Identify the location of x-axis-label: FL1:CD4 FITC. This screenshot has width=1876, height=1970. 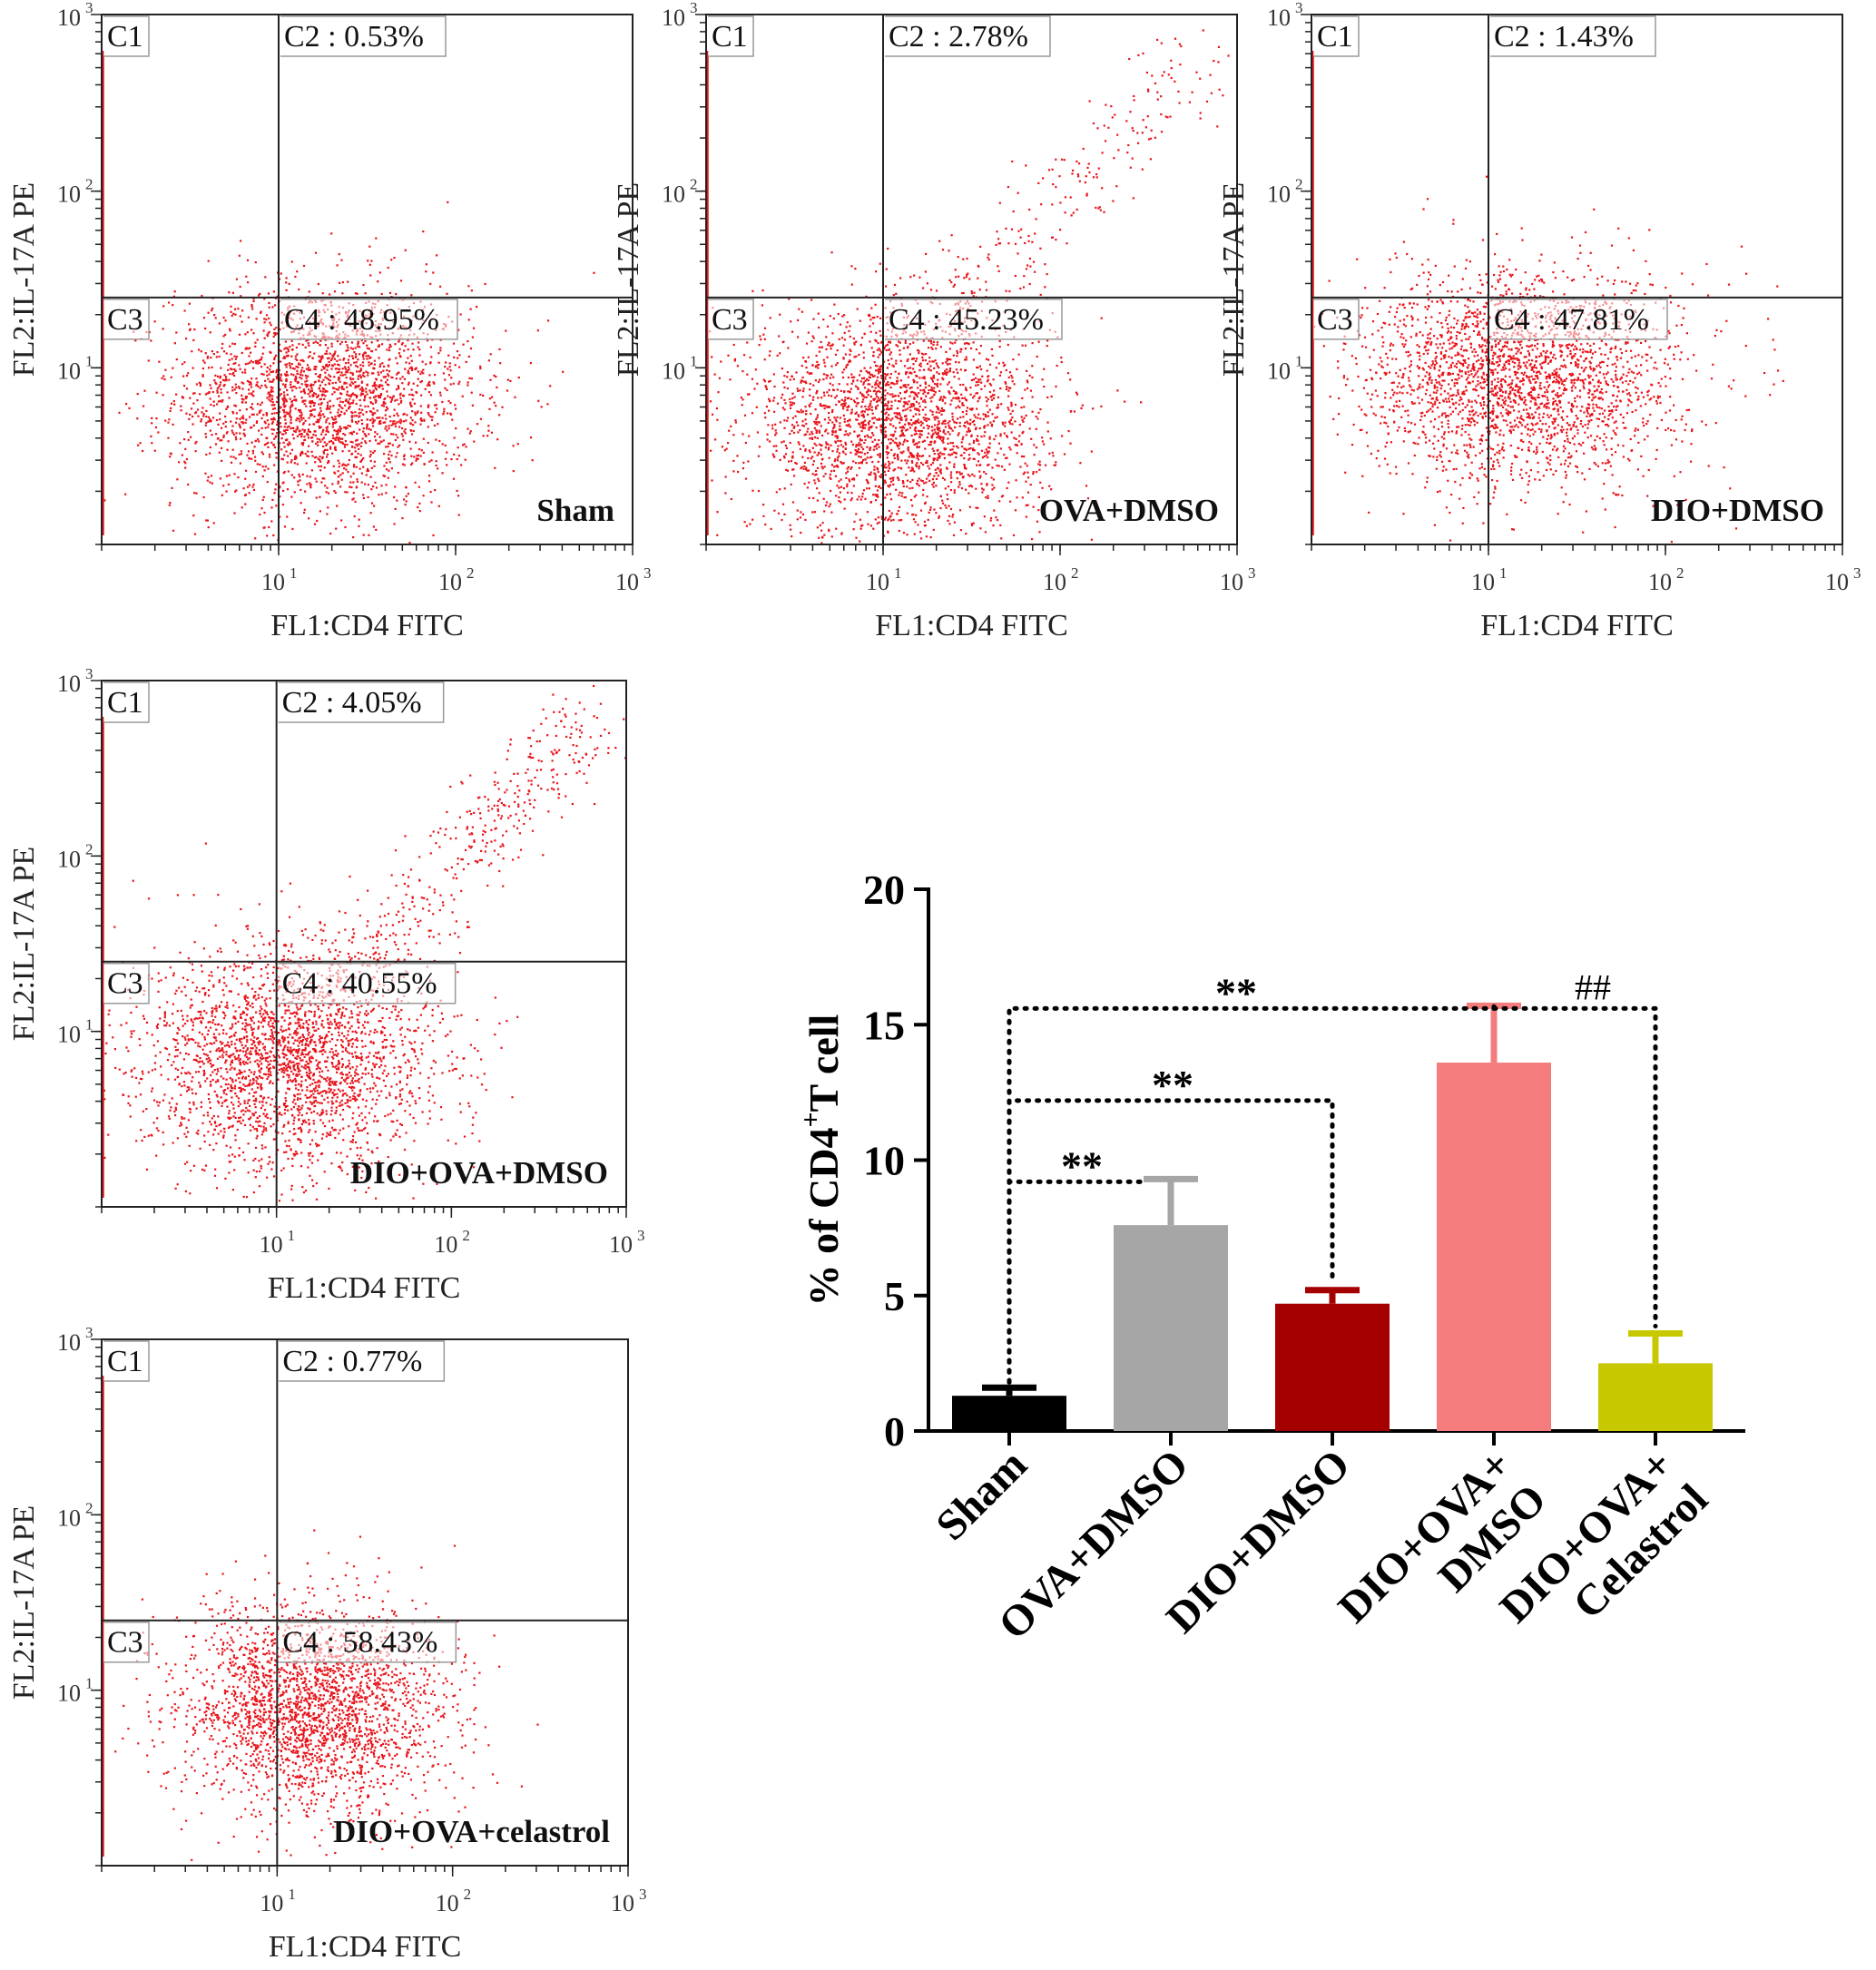
(367, 625).